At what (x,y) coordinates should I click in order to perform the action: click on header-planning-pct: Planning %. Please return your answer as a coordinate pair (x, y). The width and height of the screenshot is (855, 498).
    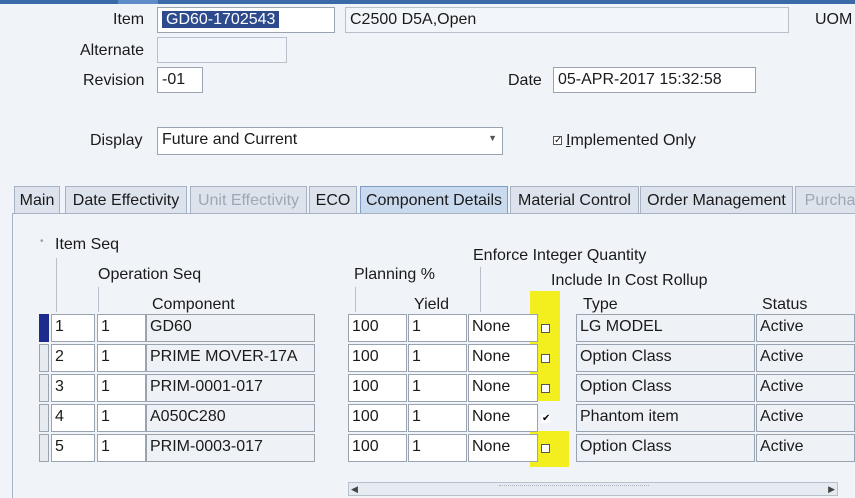
    Looking at the image, I should click on (394, 274).